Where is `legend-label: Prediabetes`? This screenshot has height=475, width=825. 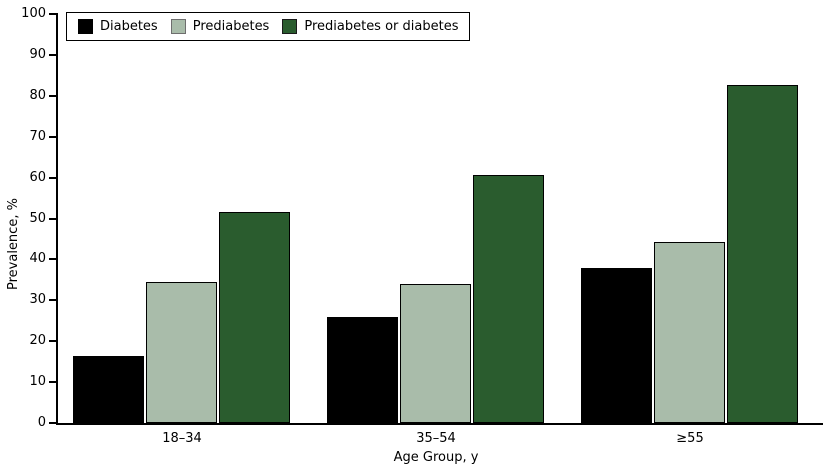
legend-label: Prediabetes is located at coordinates (231, 26).